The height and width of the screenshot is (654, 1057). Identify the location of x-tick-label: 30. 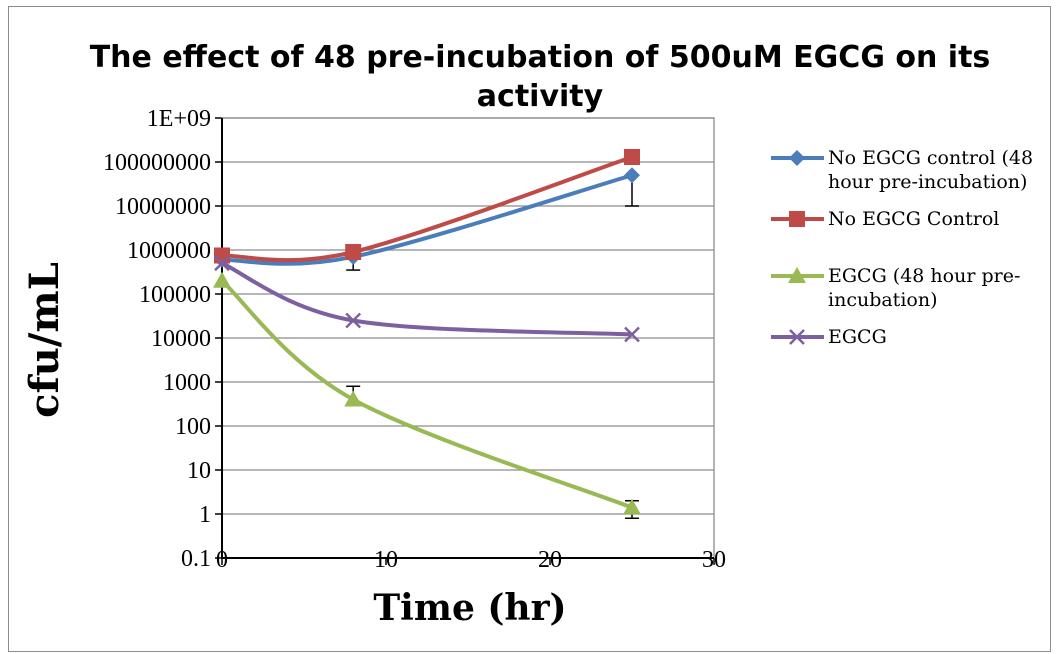
(714, 560).